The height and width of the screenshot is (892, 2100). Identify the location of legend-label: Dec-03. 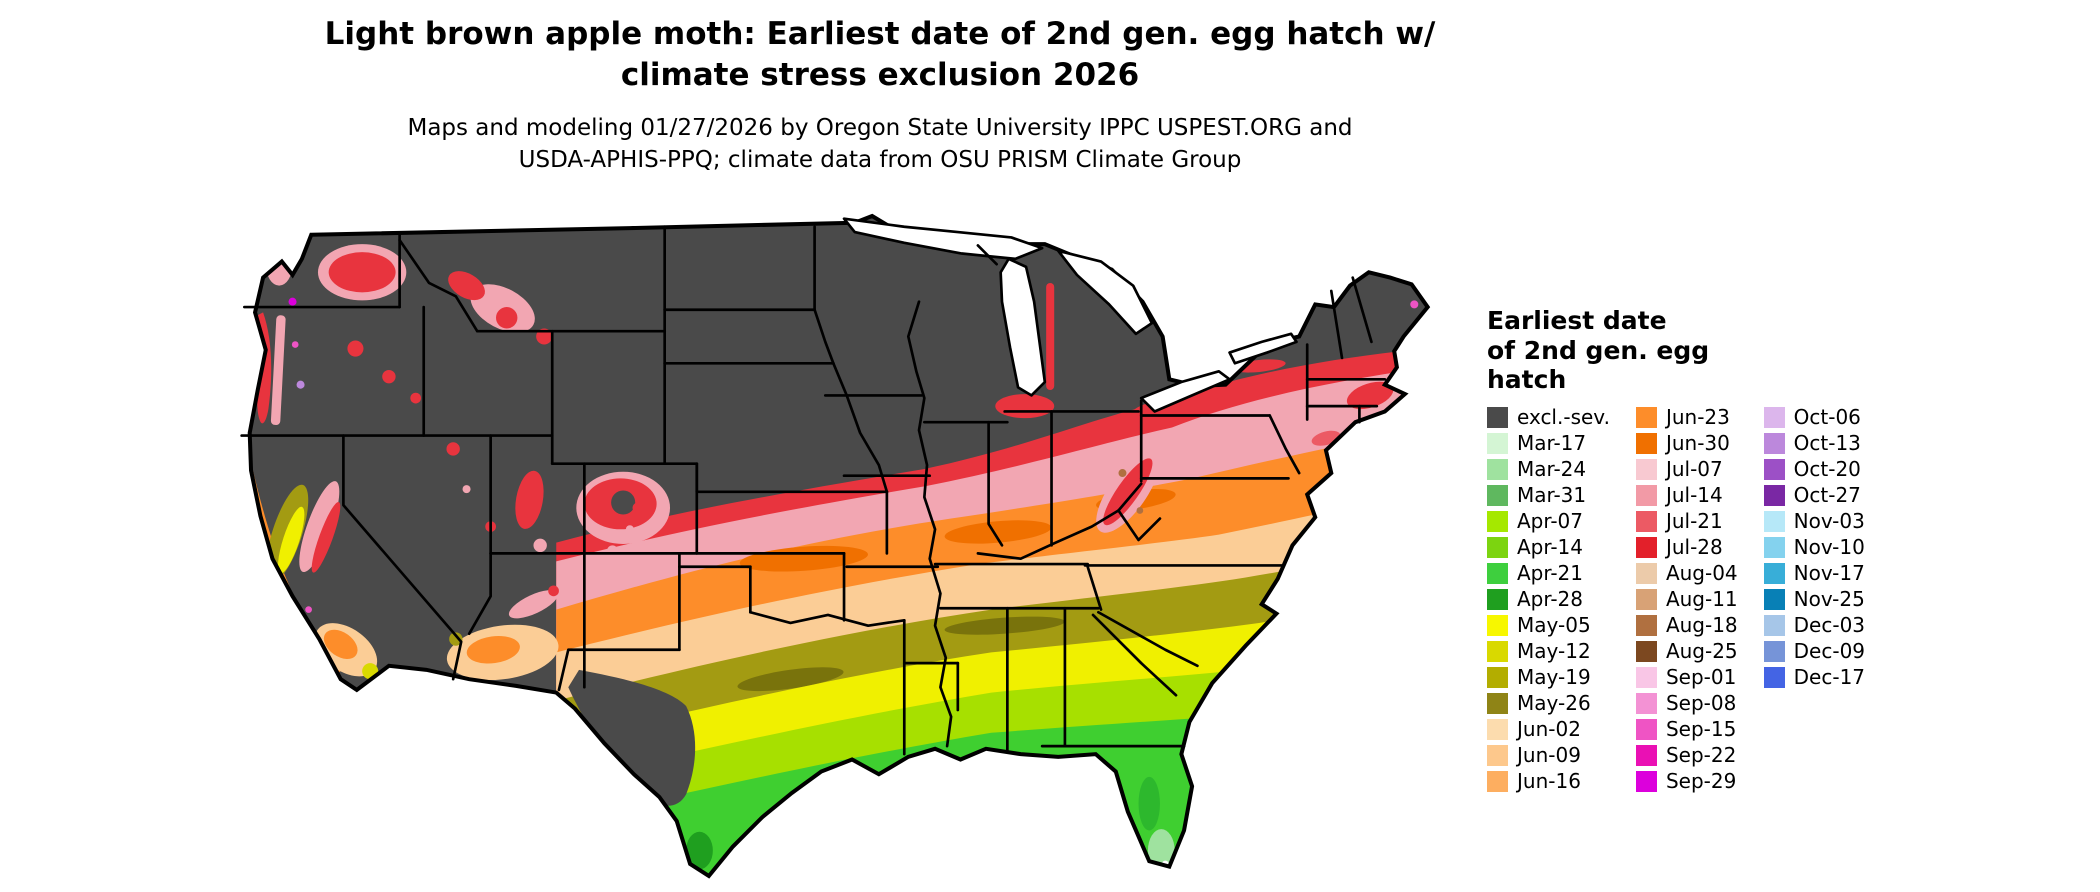
(1829, 625).